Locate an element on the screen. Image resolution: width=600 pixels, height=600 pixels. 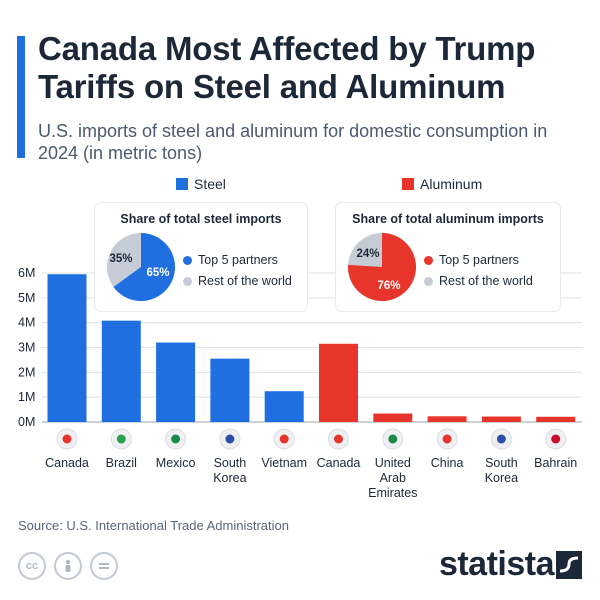
x-tick-label: Arab is located at coordinates (393, 478).